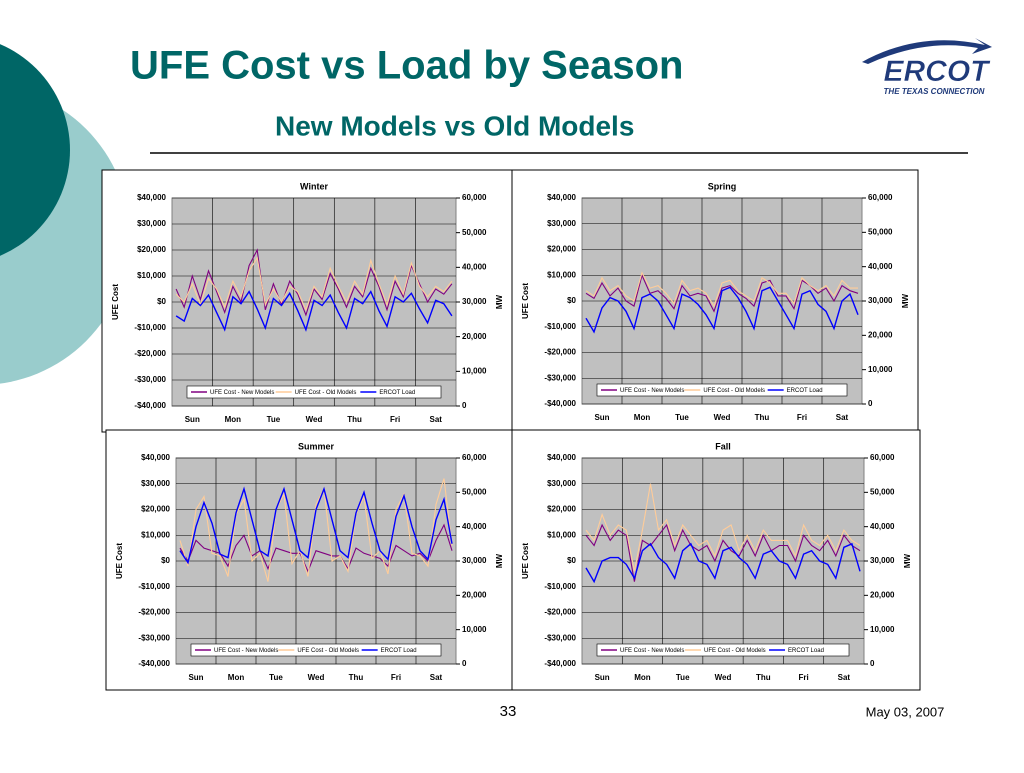 This screenshot has width=1024, height=773. What do you see at coordinates (406, 66) in the screenshot?
I see `slide-title: UFE Cost vs Load by Season` at bounding box center [406, 66].